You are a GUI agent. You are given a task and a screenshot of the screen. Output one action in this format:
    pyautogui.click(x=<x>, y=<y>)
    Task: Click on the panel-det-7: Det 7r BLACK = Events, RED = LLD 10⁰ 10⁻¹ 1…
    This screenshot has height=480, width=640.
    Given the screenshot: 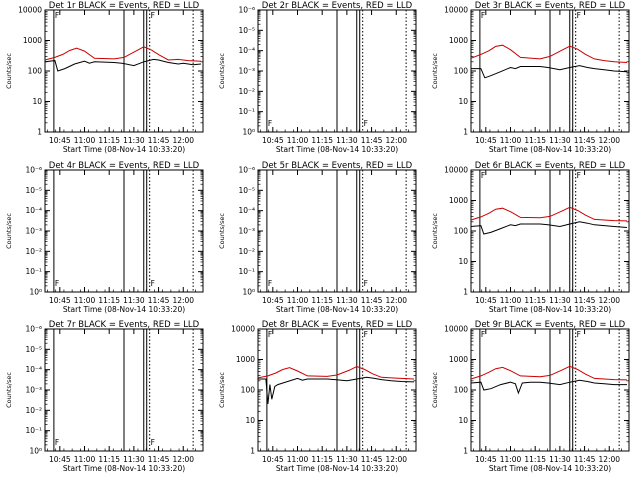 What is the action you would take?
    pyautogui.click(x=104, y=396)
    